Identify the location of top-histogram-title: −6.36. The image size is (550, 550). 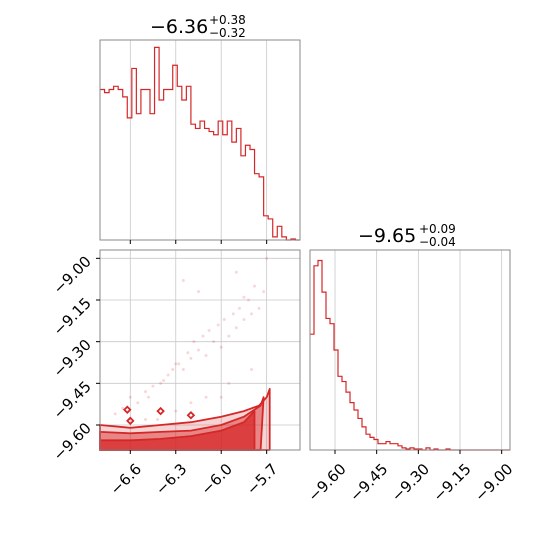
(179, 27).